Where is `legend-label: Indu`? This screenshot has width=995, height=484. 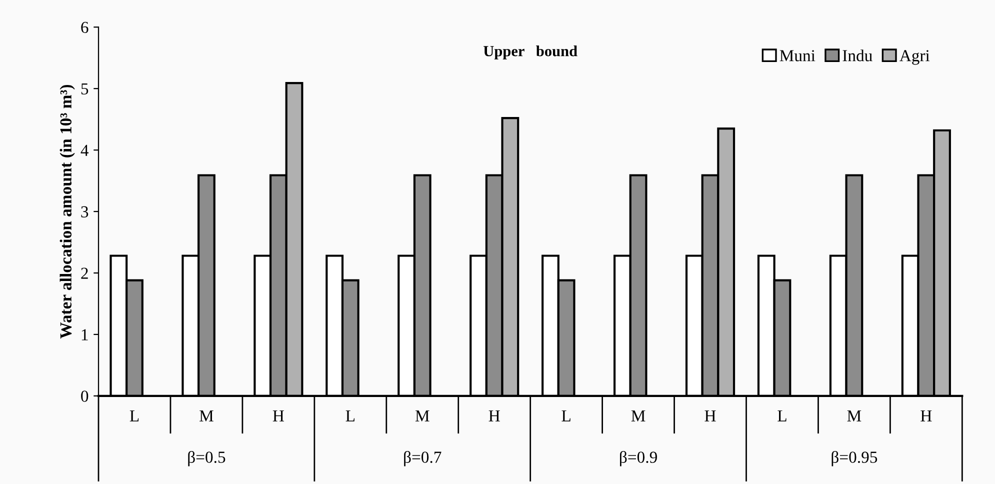 legend-label: Indu is located at coordinates (857, 56).